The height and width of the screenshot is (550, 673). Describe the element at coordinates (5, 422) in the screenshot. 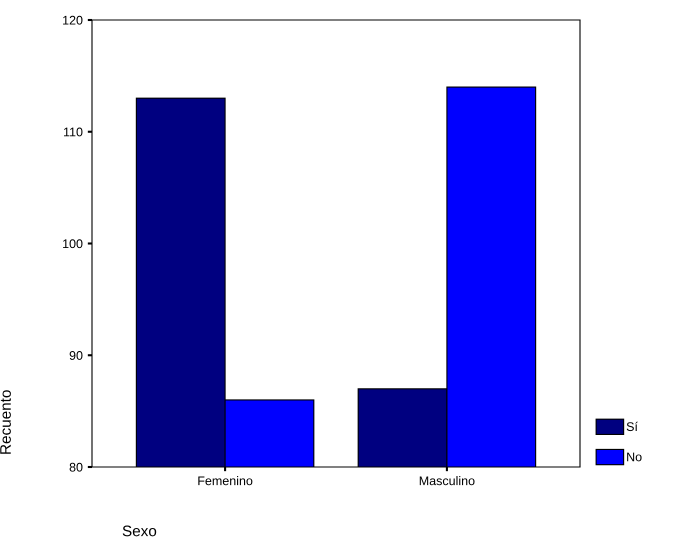

I see `y-axis-title: Recuento` at that location.